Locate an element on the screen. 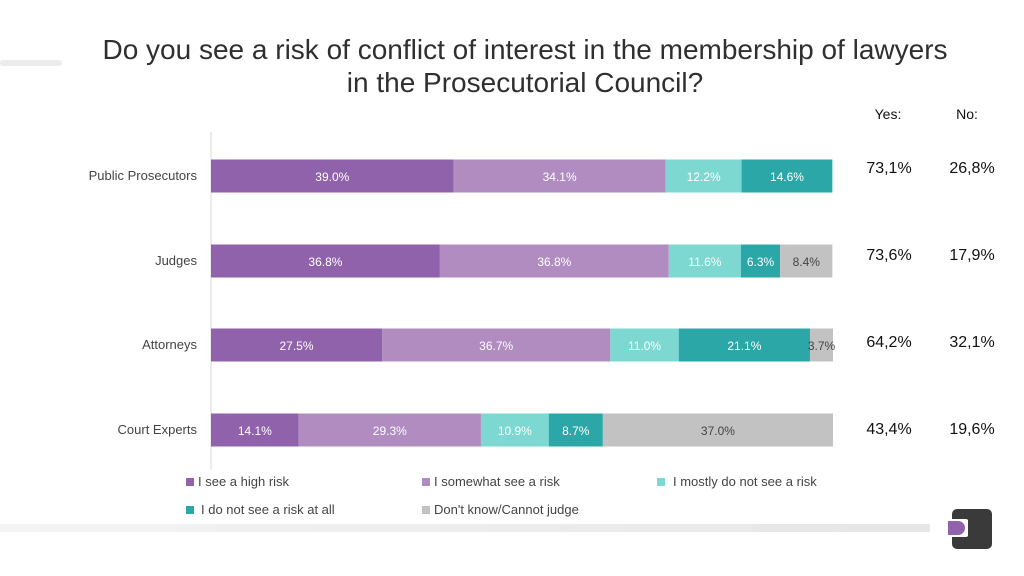  no-column-header: No: is located at coordinates (967, 114).